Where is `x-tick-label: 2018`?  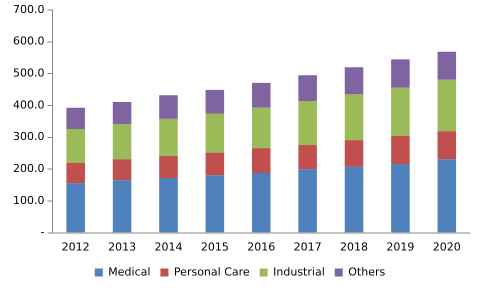
x-tick-label: 2018 is located at coordinates (354, 247).